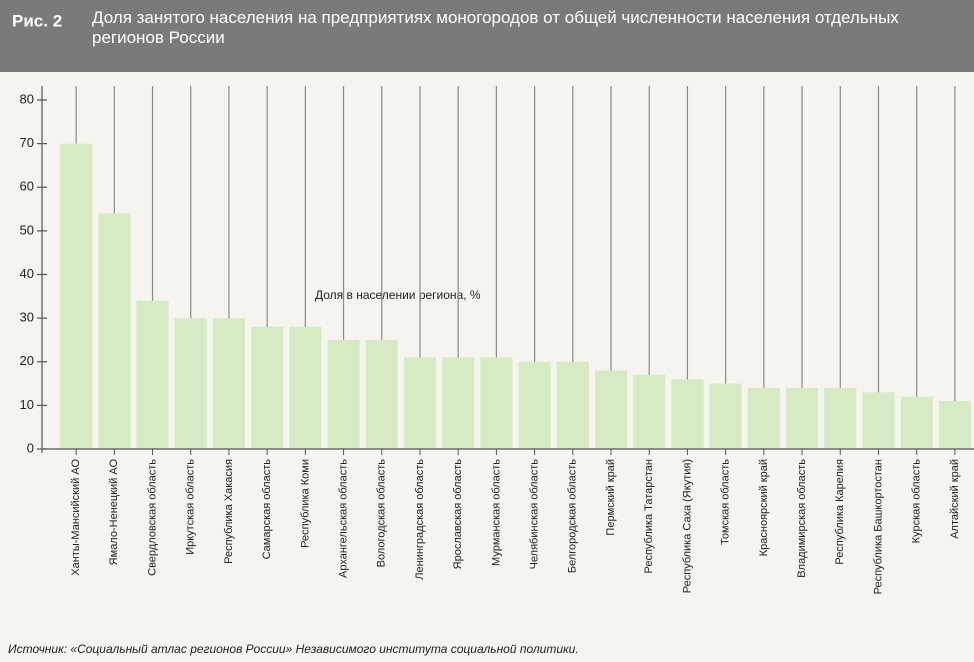 The height and width of the screenshot is (662, 974). I want to click on x-tick-label: Республика Саха (Якутия), so click(687, 526).